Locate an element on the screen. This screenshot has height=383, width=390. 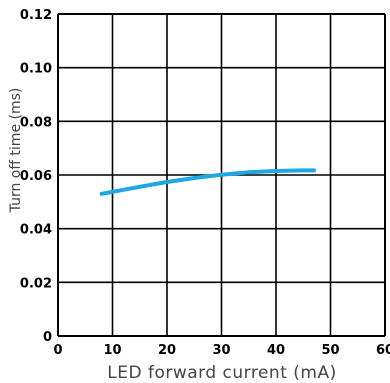
y-tick-label: 0.08 is located at coordinates (36, 122).